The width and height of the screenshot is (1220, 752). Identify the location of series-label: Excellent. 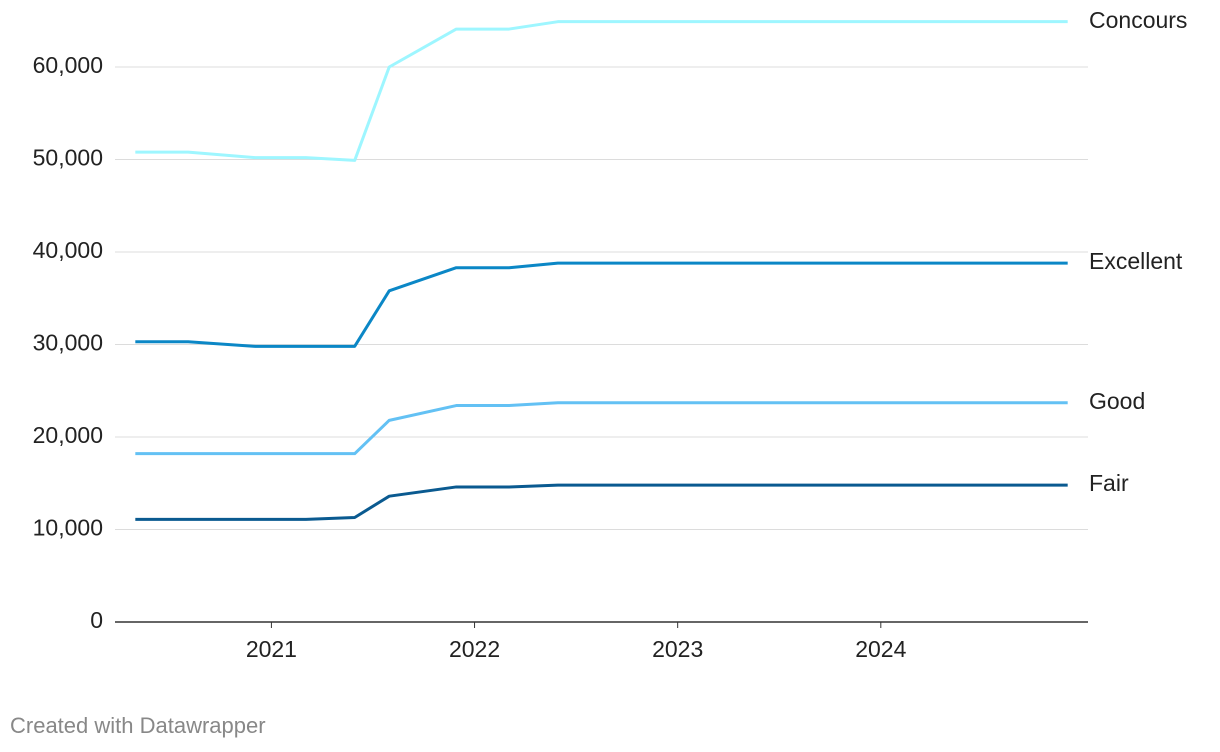
(1136, 261).